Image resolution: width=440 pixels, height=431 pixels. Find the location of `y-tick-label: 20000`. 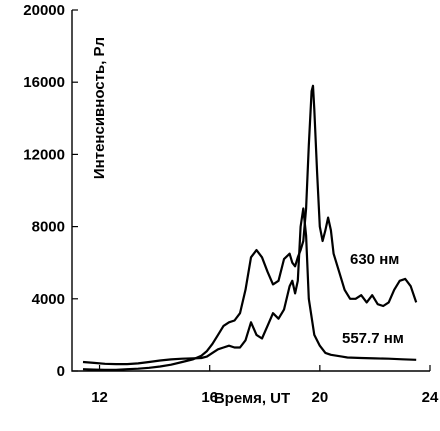

y-tick-label: 20000 is located at coordinates (44, 10).